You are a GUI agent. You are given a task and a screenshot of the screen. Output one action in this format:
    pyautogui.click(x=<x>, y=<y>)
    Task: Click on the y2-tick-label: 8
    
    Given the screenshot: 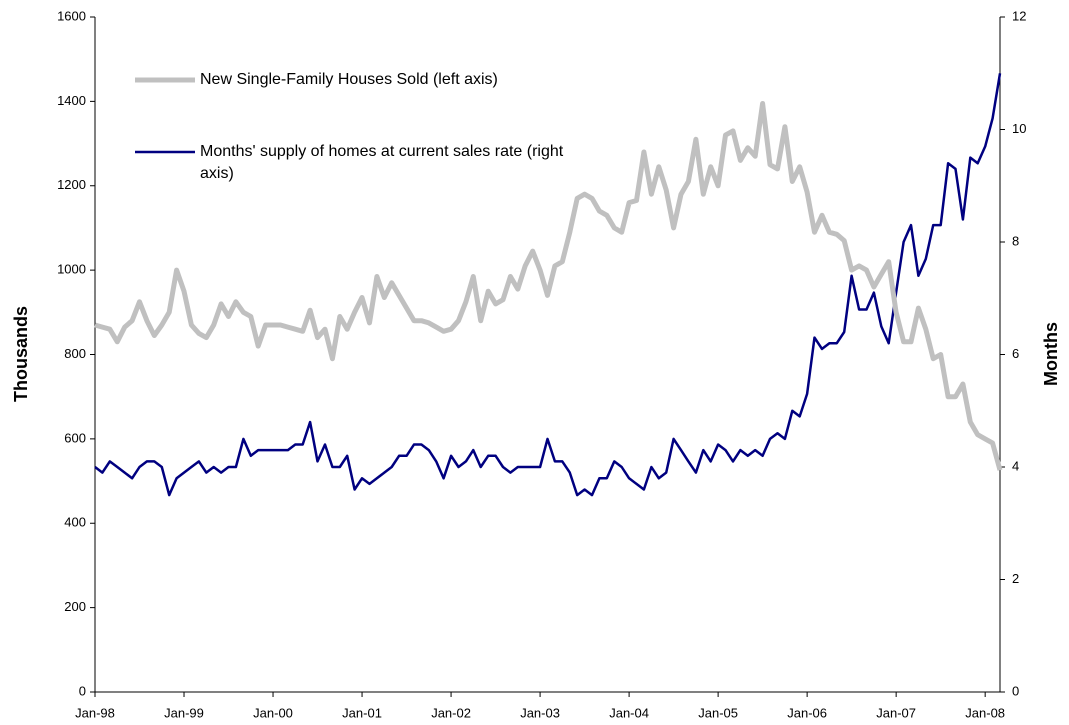 What is the action you would take?
    pyautogui.click(x=1015, y=240)
    